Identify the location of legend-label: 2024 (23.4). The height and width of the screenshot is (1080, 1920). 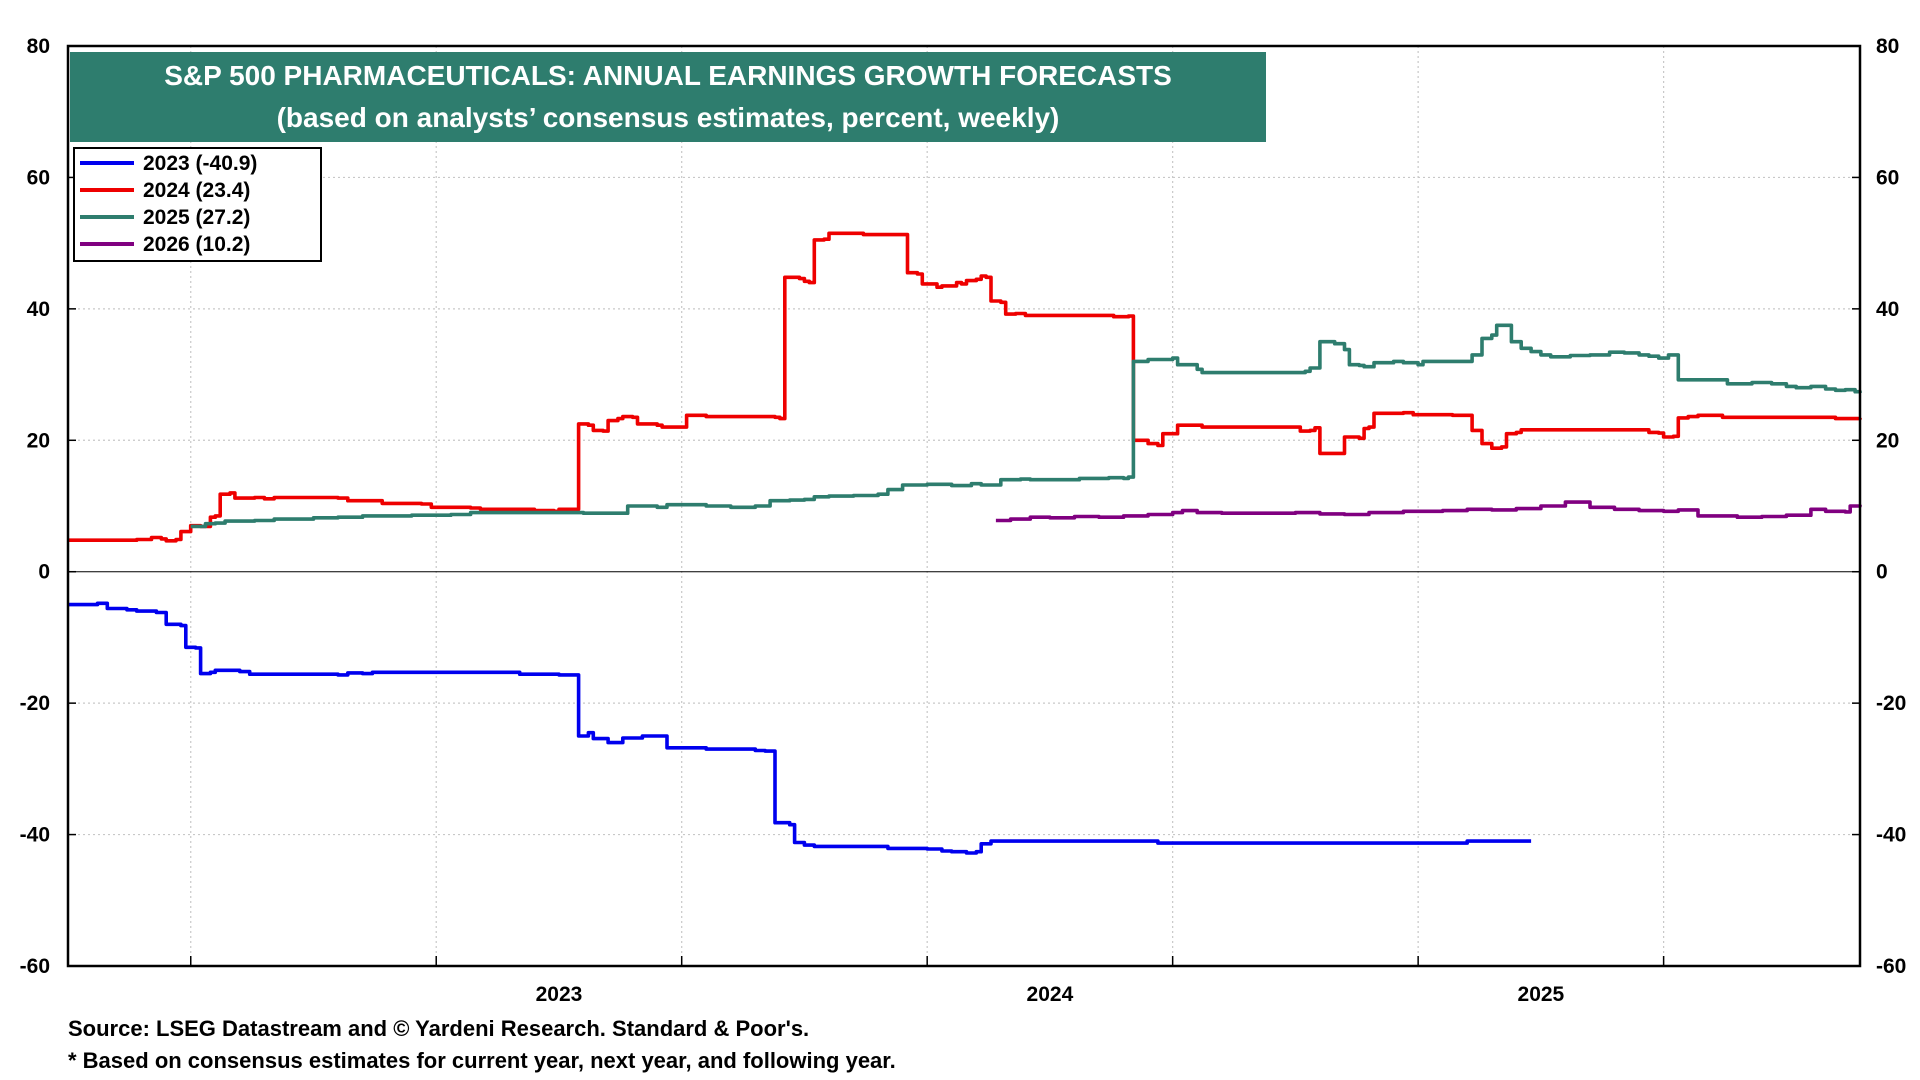
(196, 190).